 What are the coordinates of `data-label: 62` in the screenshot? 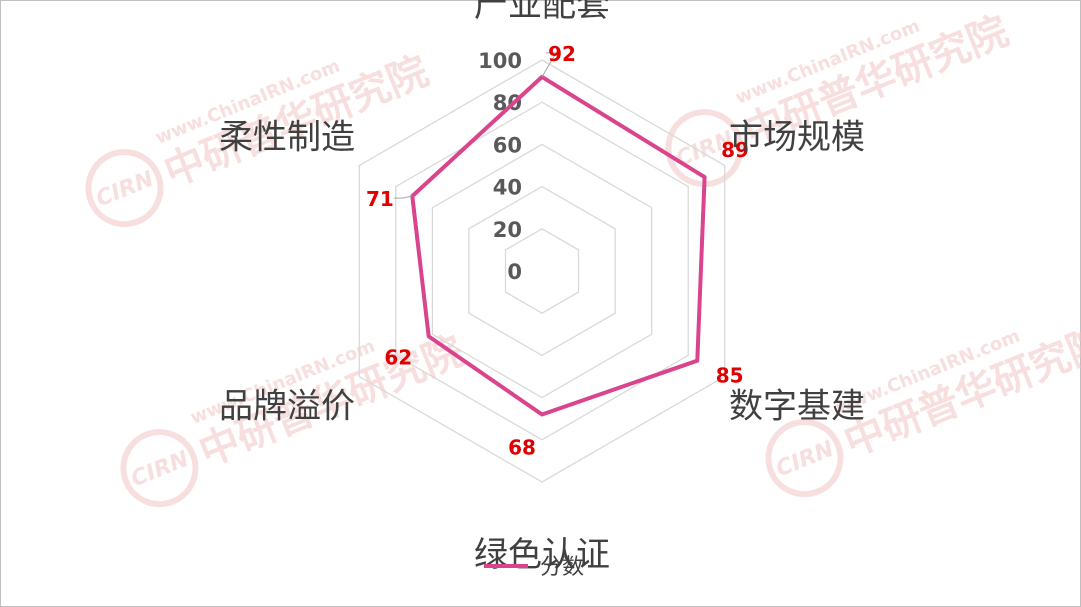 It's located at (398, 357).